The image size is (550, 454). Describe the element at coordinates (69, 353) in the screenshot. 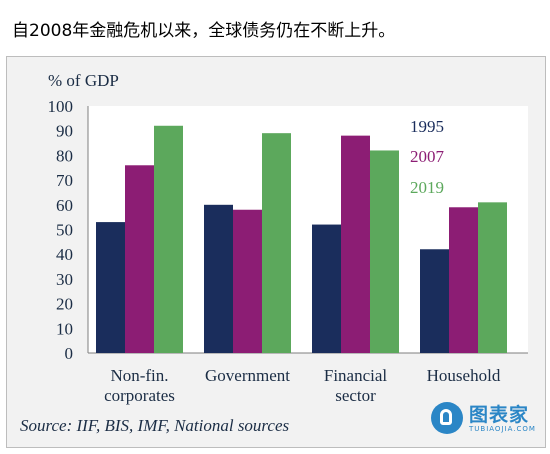

I see `y-tick-label: 0` at that location.